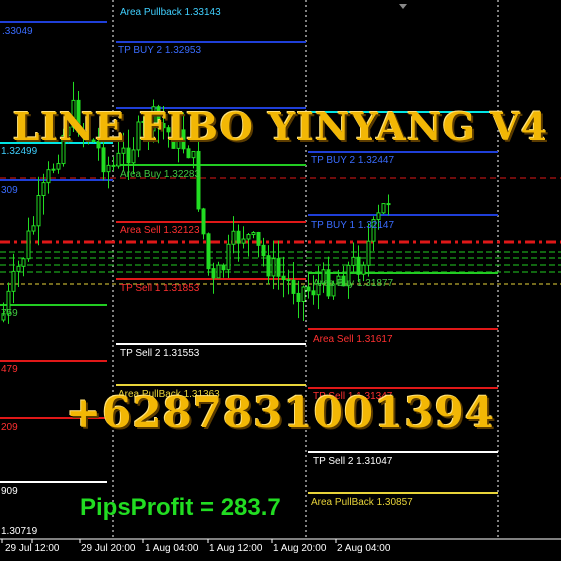 Image resolution: width=561 pixels, height=561 pixels. Describe the element at coordinates (403, 6) in the screenshot. I see `scroll-marker-icon` at that location.